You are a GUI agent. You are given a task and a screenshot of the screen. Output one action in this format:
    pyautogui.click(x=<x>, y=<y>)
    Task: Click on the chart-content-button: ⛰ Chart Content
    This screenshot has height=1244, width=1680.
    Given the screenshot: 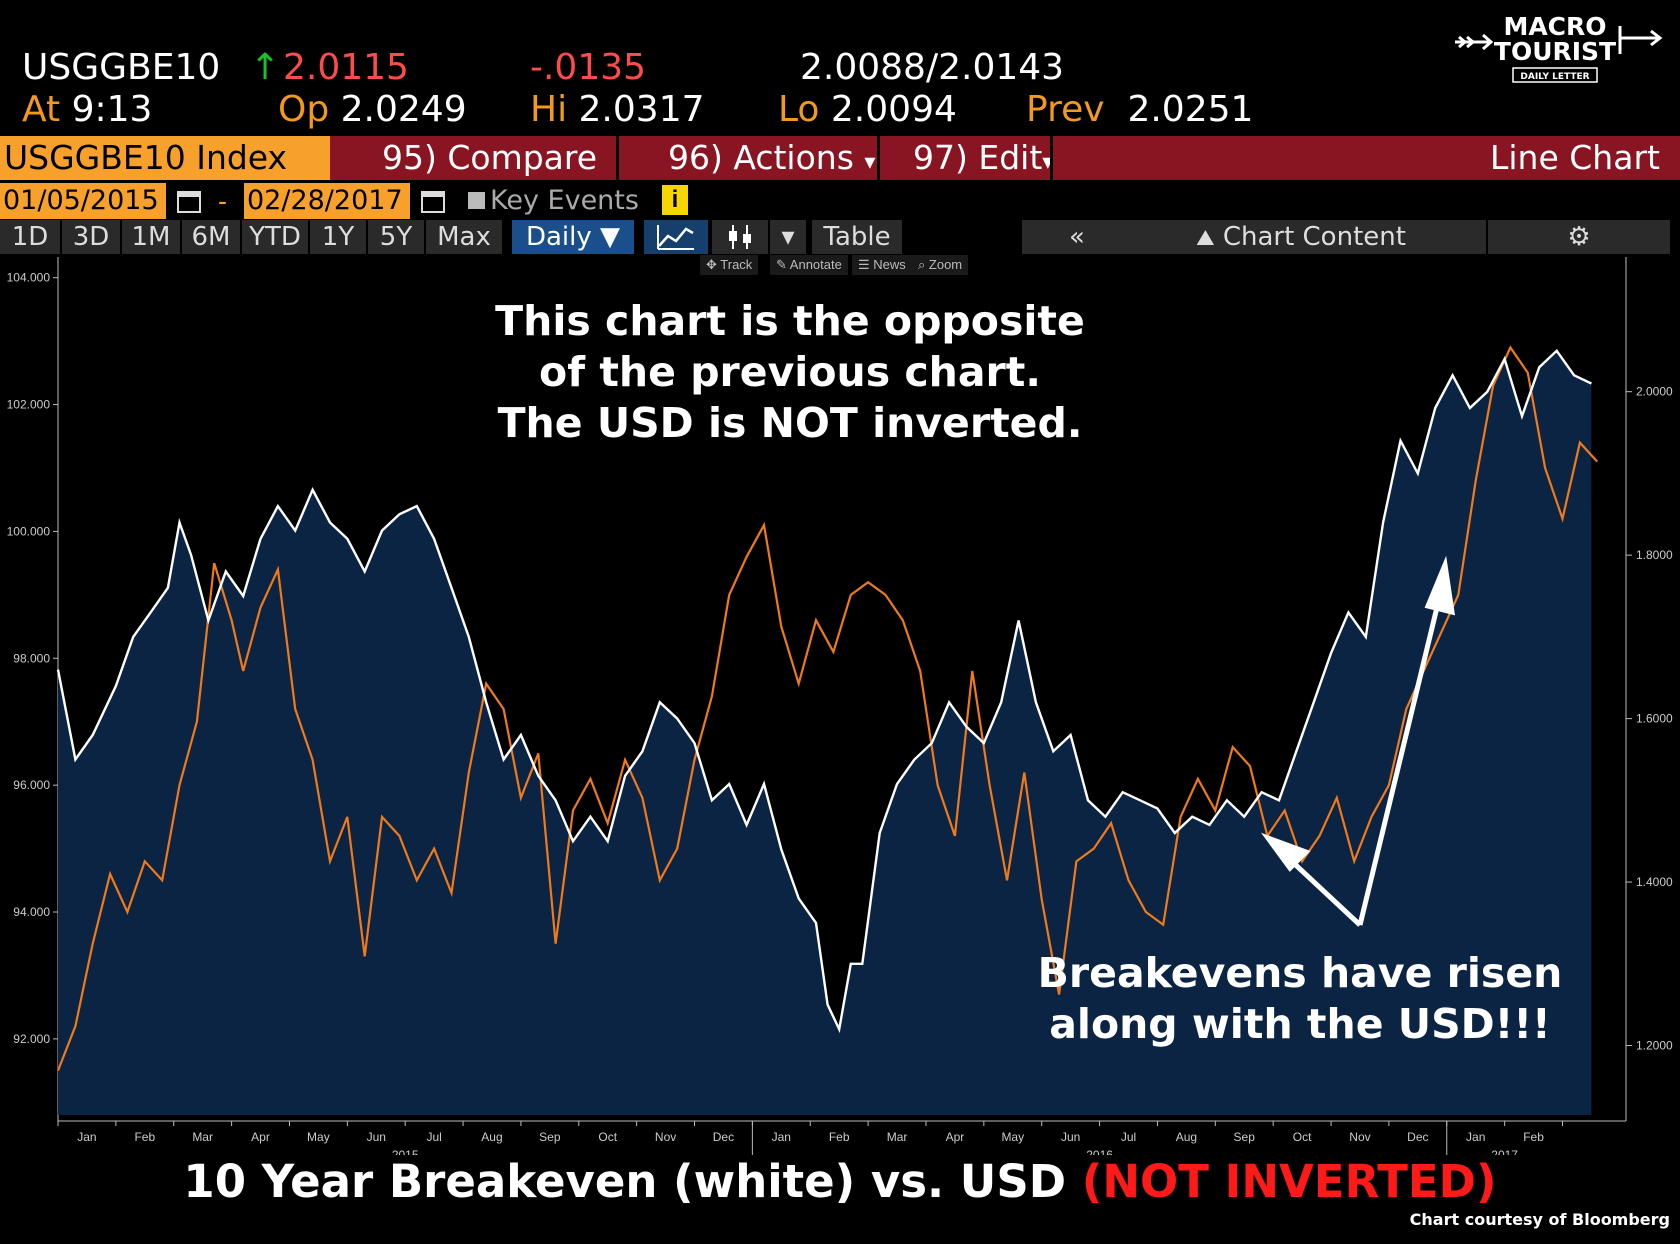 What is the action you would take?
    pyautogui.click(x=1301, y=237)
    